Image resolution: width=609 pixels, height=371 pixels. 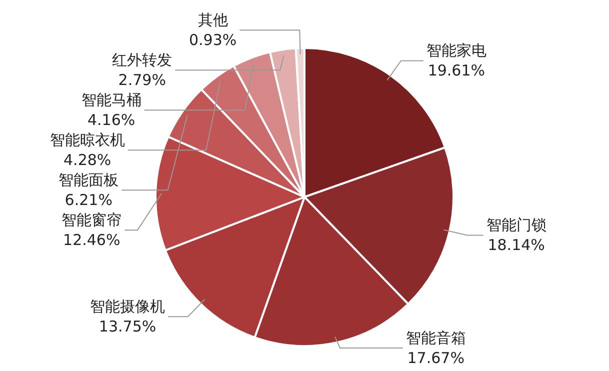 I want to click on data-label: 6.21%, so click(x=88, y=199).